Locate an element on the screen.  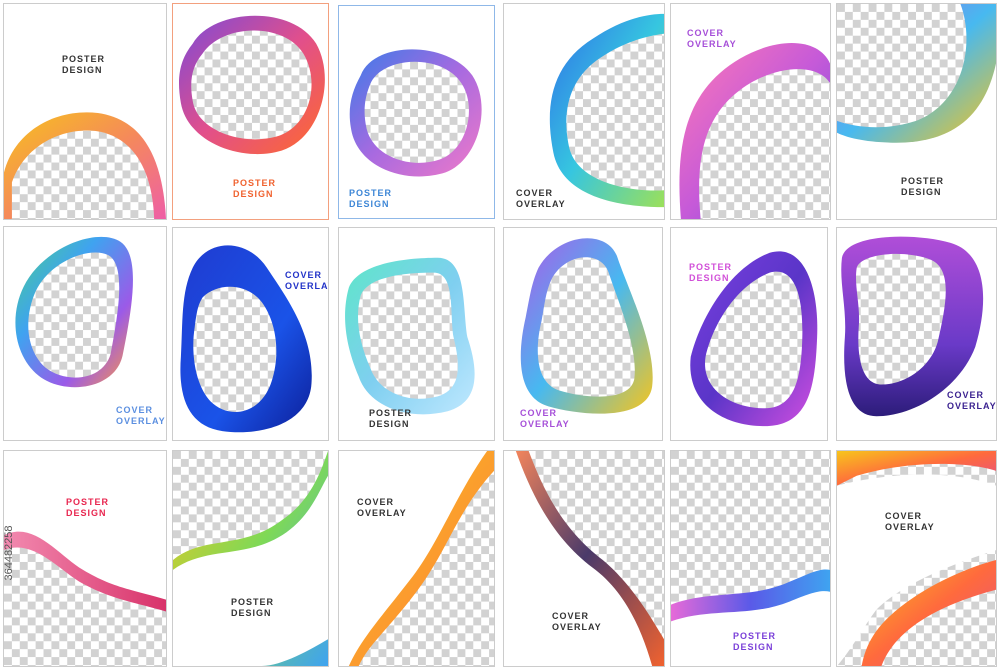
cover-card-18: COVER OVERLAY is located at coordinates (916, 558).